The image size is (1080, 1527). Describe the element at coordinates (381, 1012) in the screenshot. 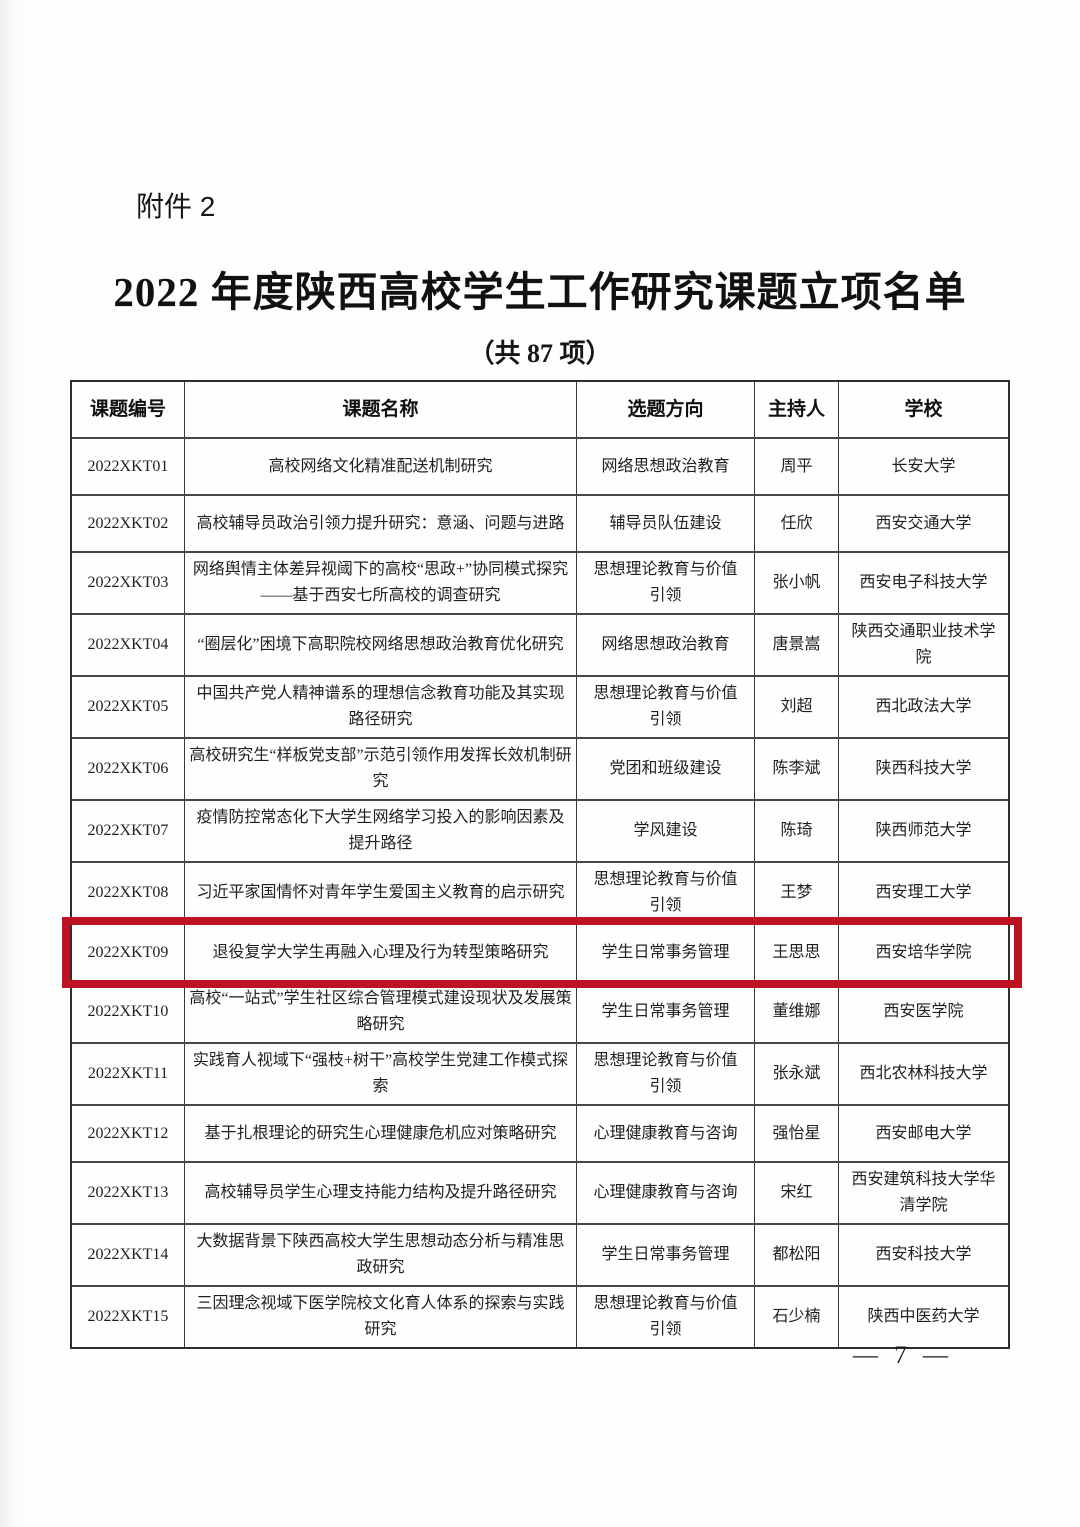

I see `project-title-cell: 高校“一站式”学生社区综合管理模式建设现状及发展策略研究` at that location.